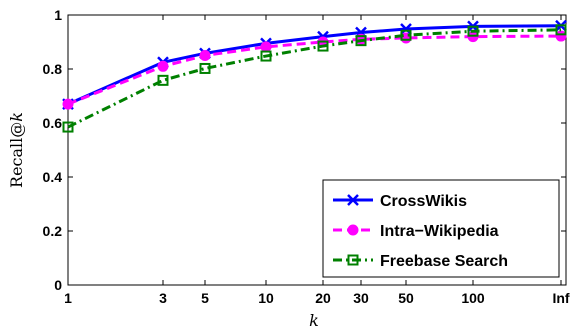 The height and width of the screenshot is (332, 574). What do you see at coordinates (16, 150) in the screenshot?
I see `y-axis-label: Recall@k` at bounding box center [16, 150].